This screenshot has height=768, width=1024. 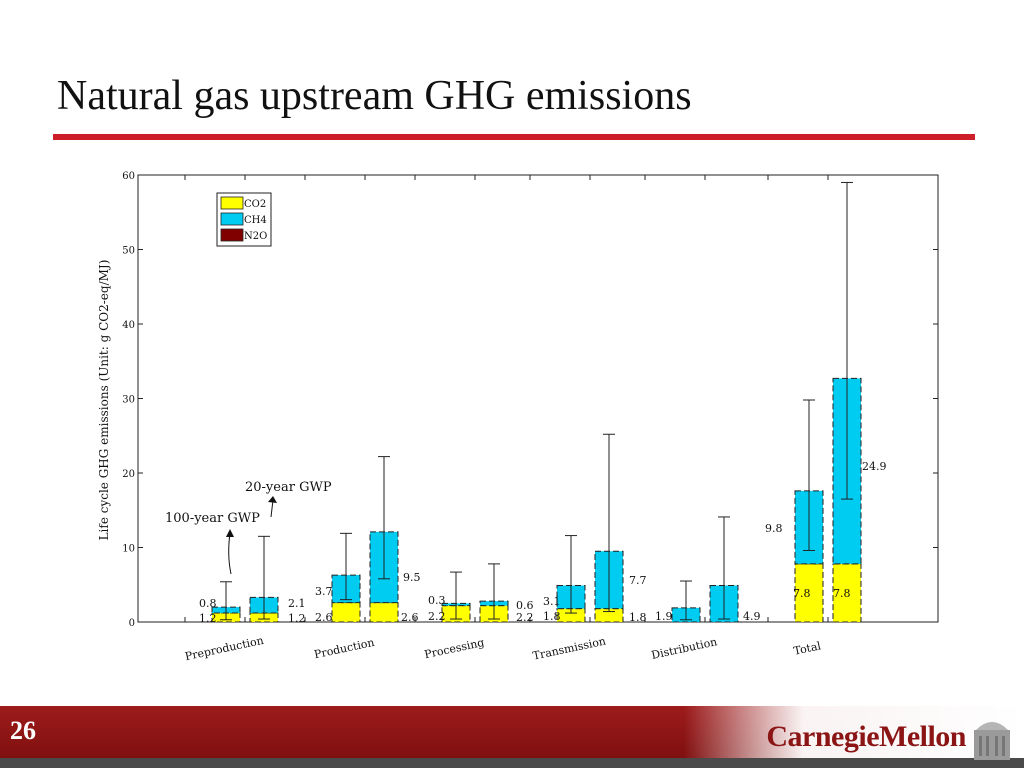 What do you see at coordinates (514, 137) in the screenshot?
I see `title-rule` at bounding box center [514, 137].